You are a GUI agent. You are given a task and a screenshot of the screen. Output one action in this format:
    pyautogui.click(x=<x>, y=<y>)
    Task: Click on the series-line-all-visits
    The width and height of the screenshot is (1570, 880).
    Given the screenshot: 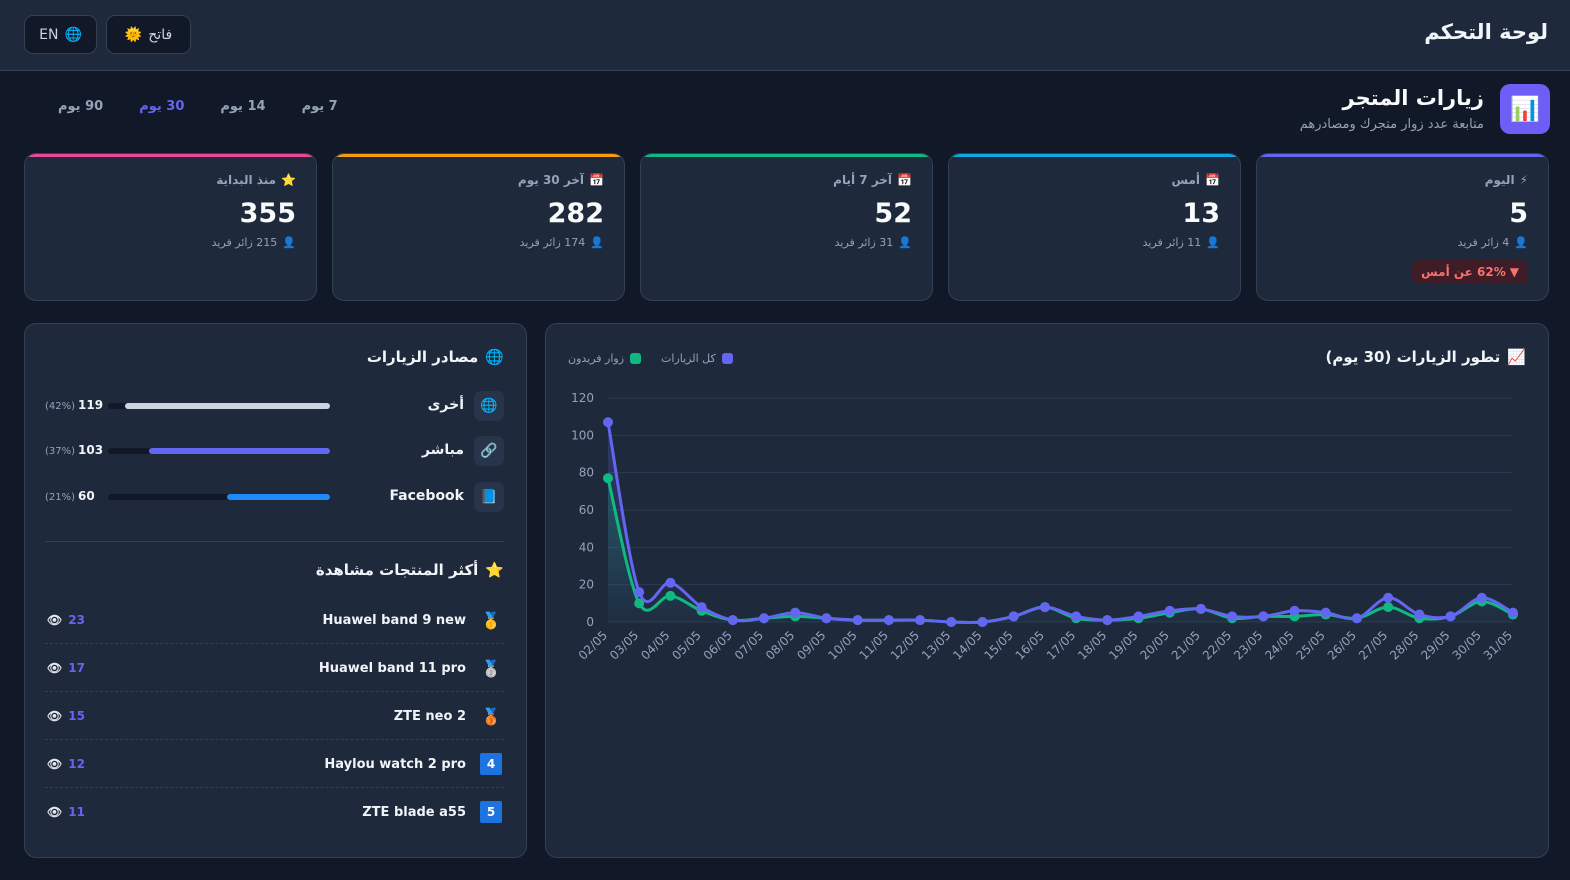 What is the action you would take?
    pyautogui.click(x=1060, y=522)
    